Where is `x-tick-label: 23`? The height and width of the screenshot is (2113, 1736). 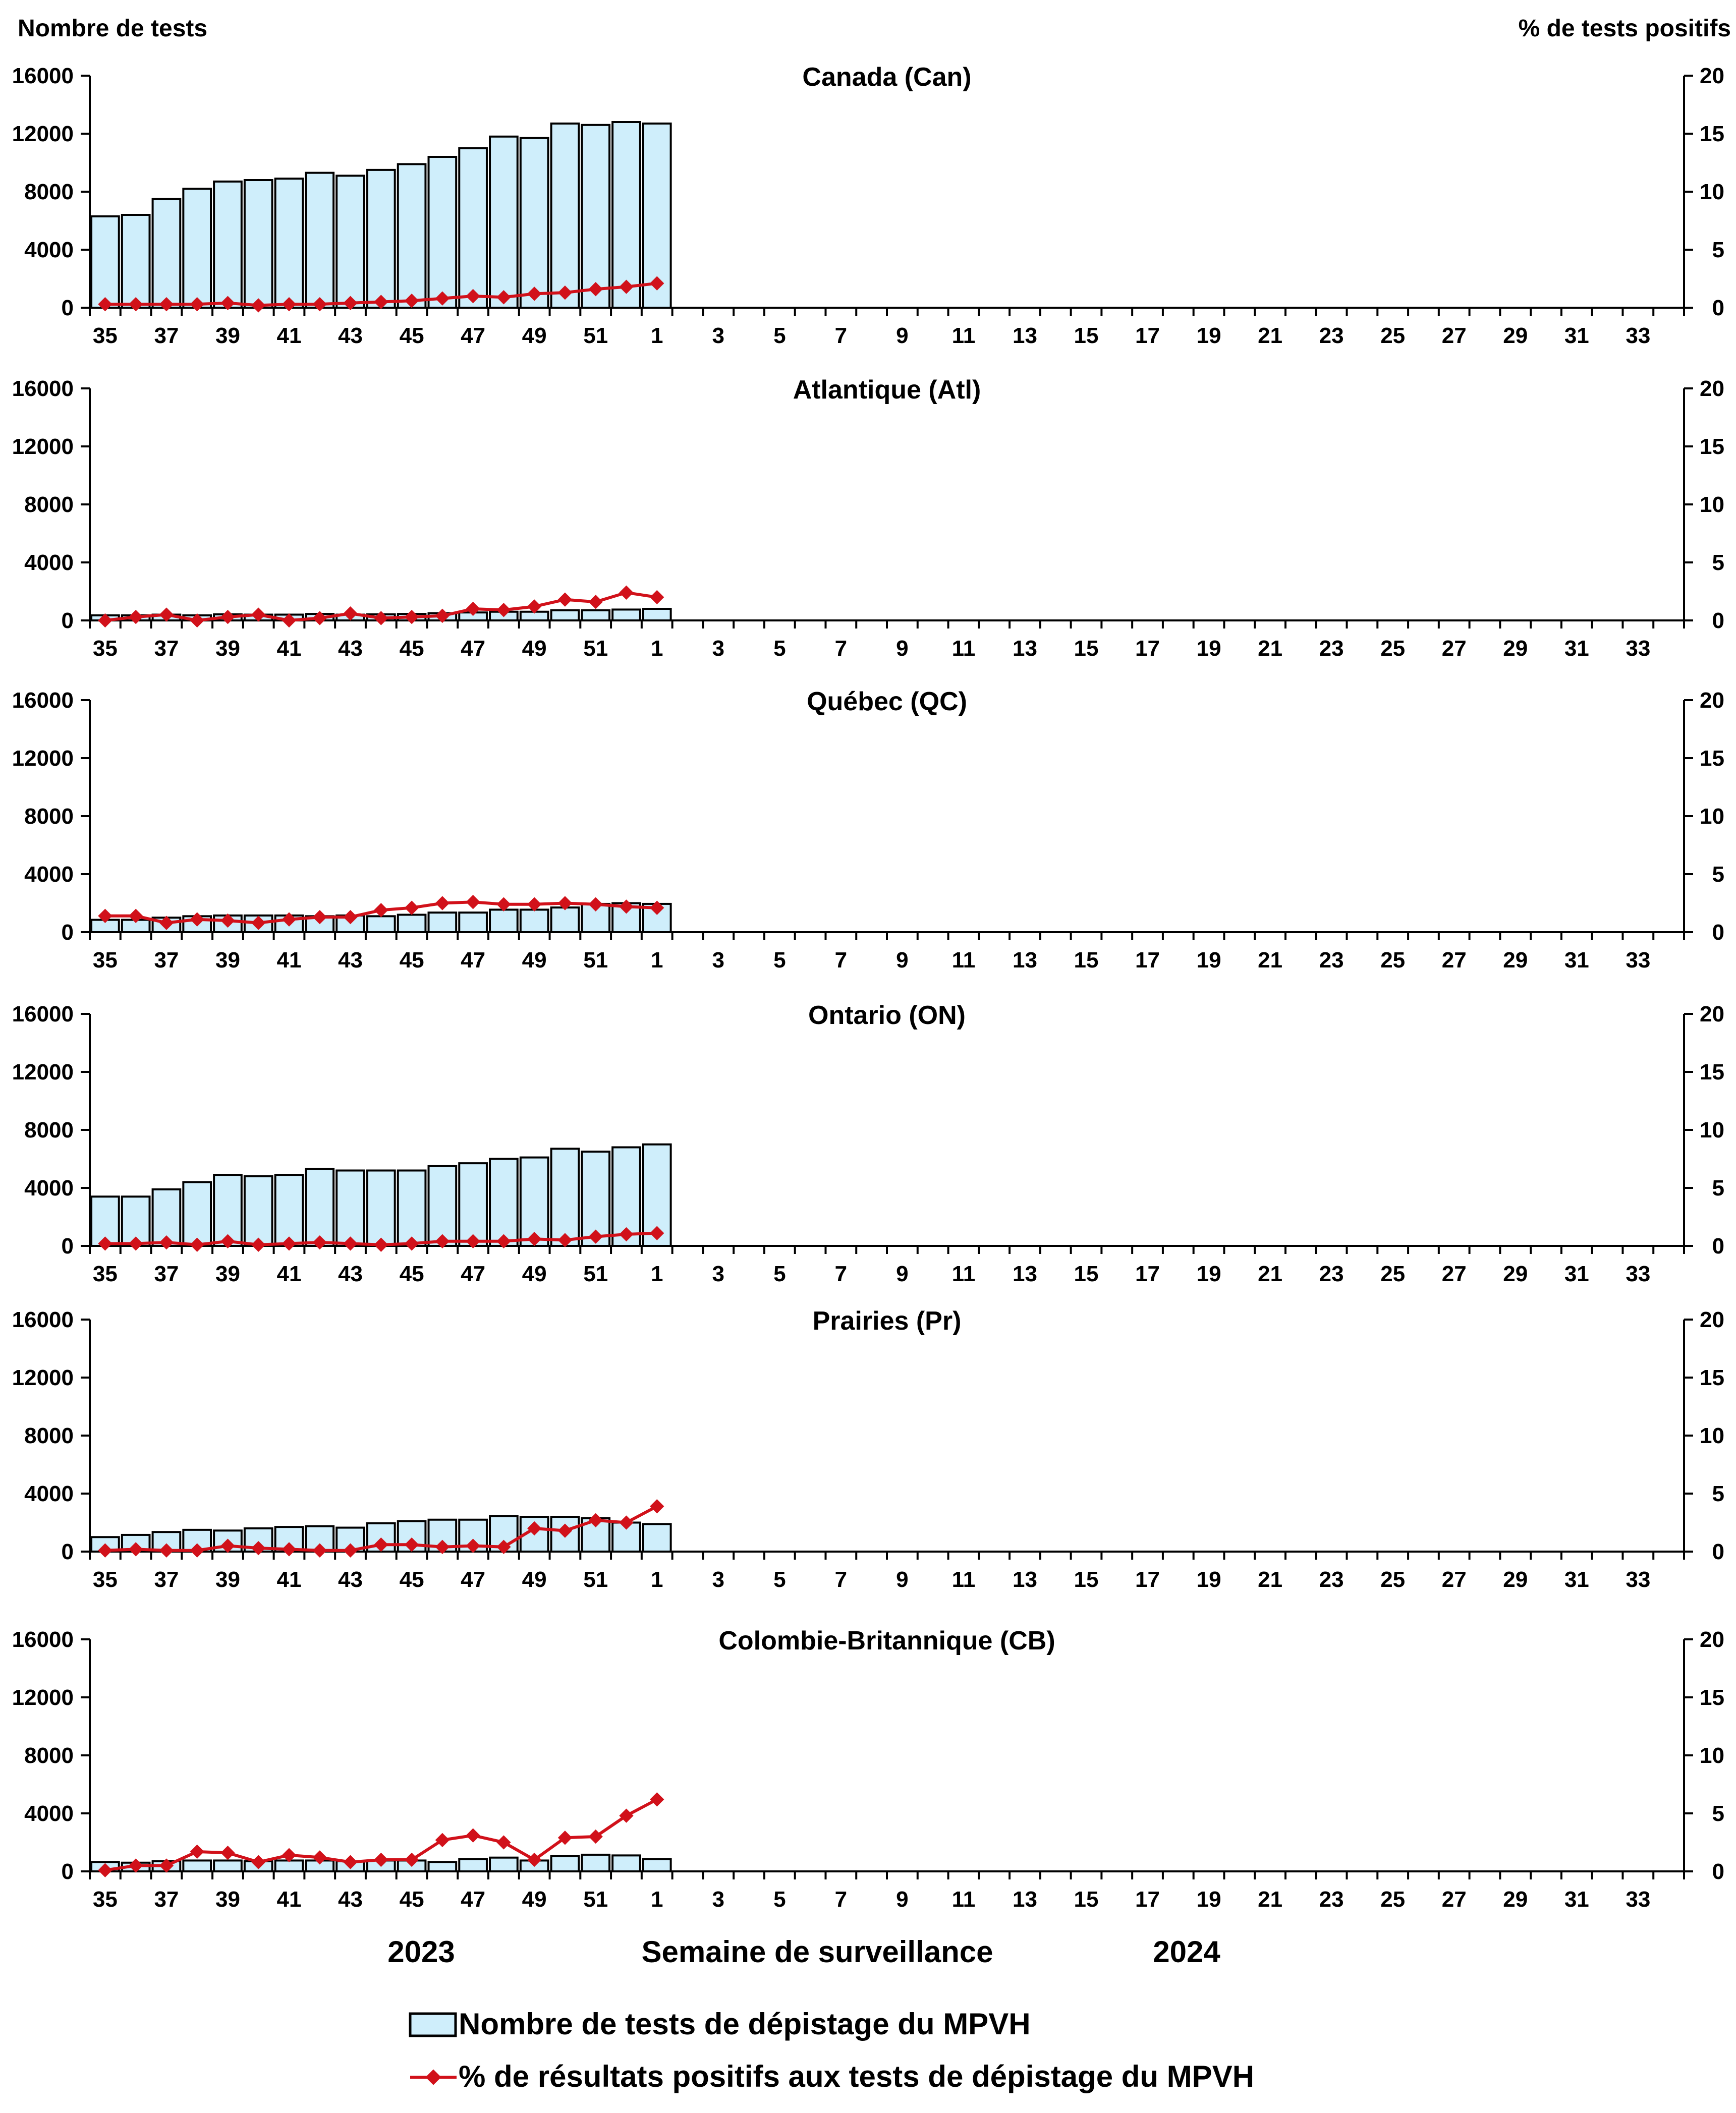
x-tick-label: 23 is located at coordinates (1331, 648).